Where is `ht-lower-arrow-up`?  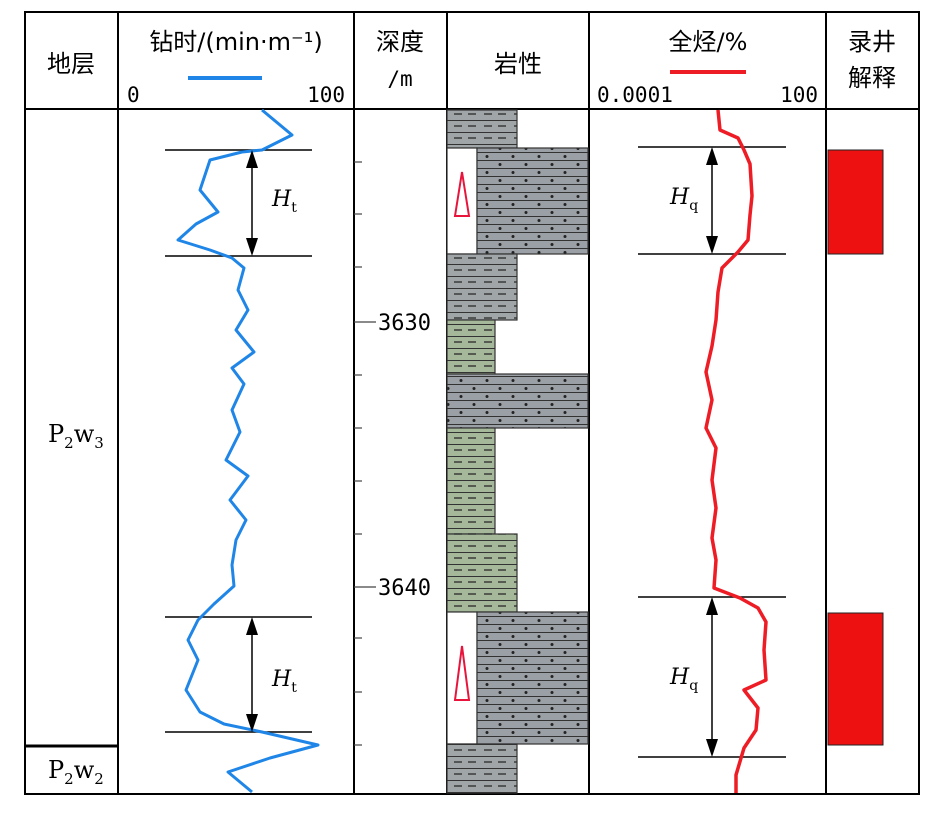
ht-lower-arrow-up is located at coordinates (252, 626).